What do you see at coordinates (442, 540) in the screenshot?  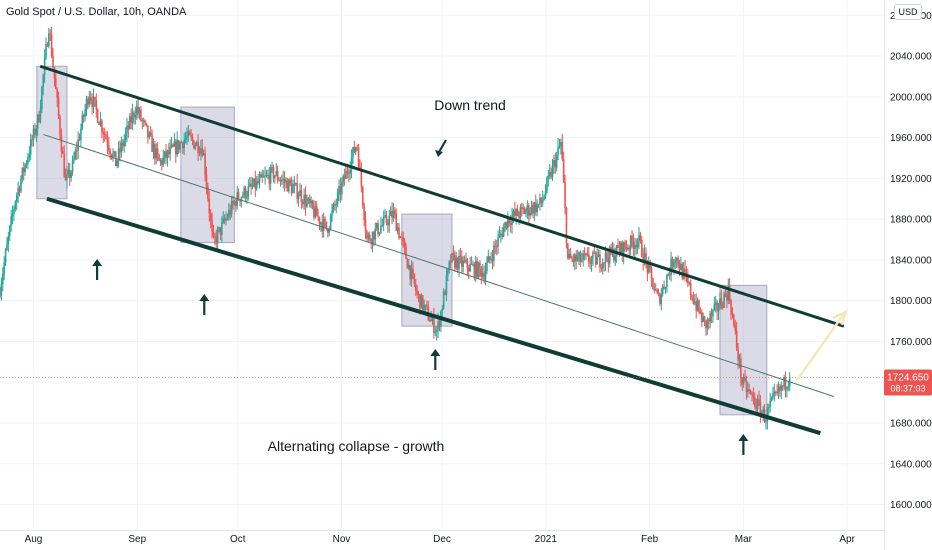 I see `time-axis: Aug Sep Oct Nov Dec 2021 Feb Mar Apr` at bounding box center [442, 540].